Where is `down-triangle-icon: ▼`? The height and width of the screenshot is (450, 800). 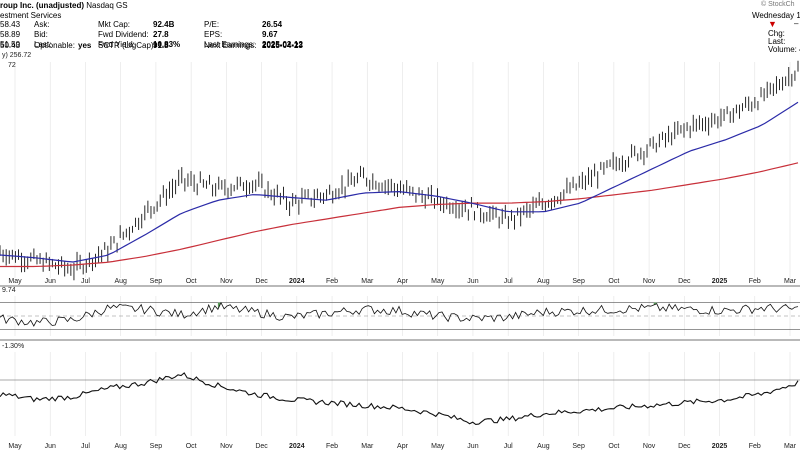
down-triangle-icon: ▼ is located at coordinates (772, 24).